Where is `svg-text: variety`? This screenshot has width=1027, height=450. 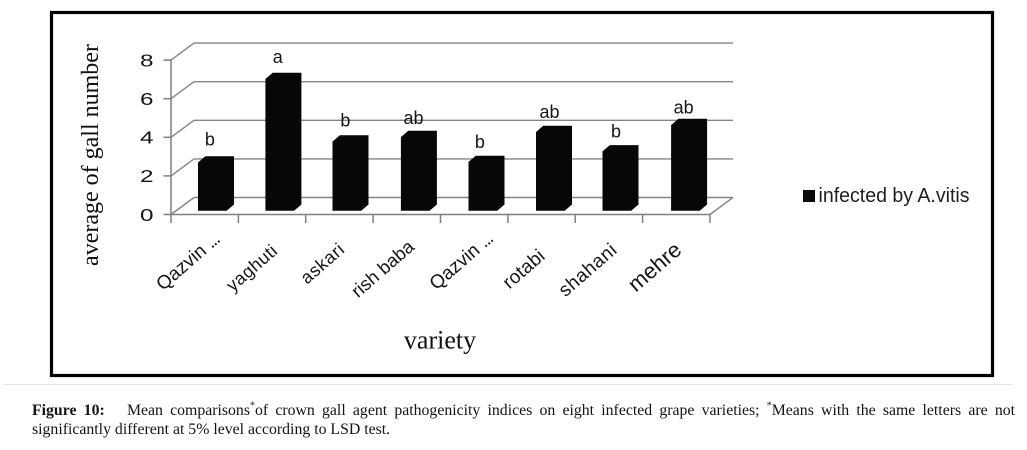 svg-text: variety is located at coordinates (440, 340).